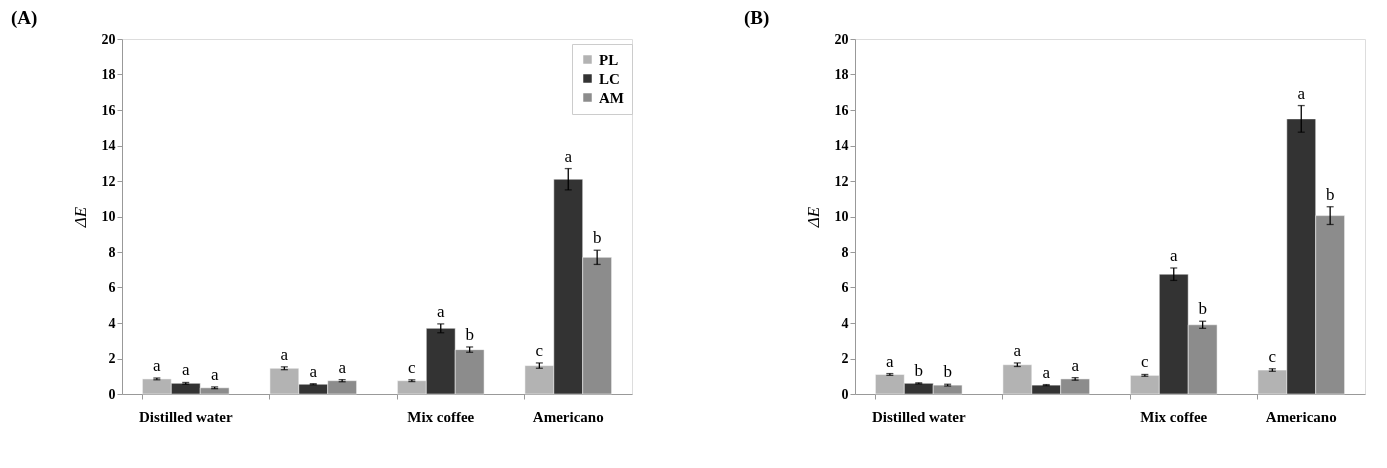 This screenshot has width=1387, height=468. What do you see at coordinates (609, 59) in the screenshot?
I see `legend-label: PL` at bounding box center [609, 59].